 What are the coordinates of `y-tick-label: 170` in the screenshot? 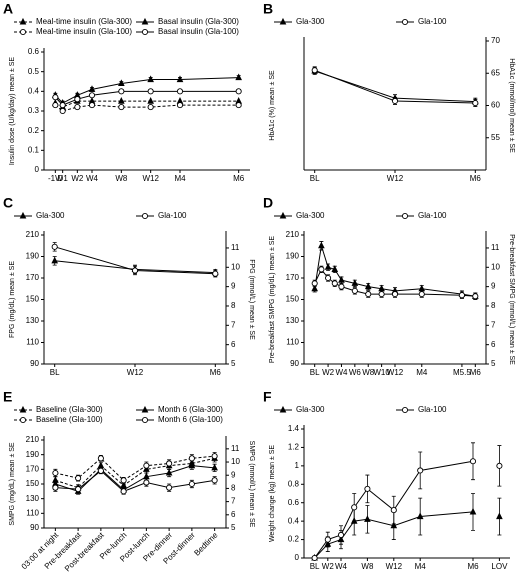 It's located at (33, 468).